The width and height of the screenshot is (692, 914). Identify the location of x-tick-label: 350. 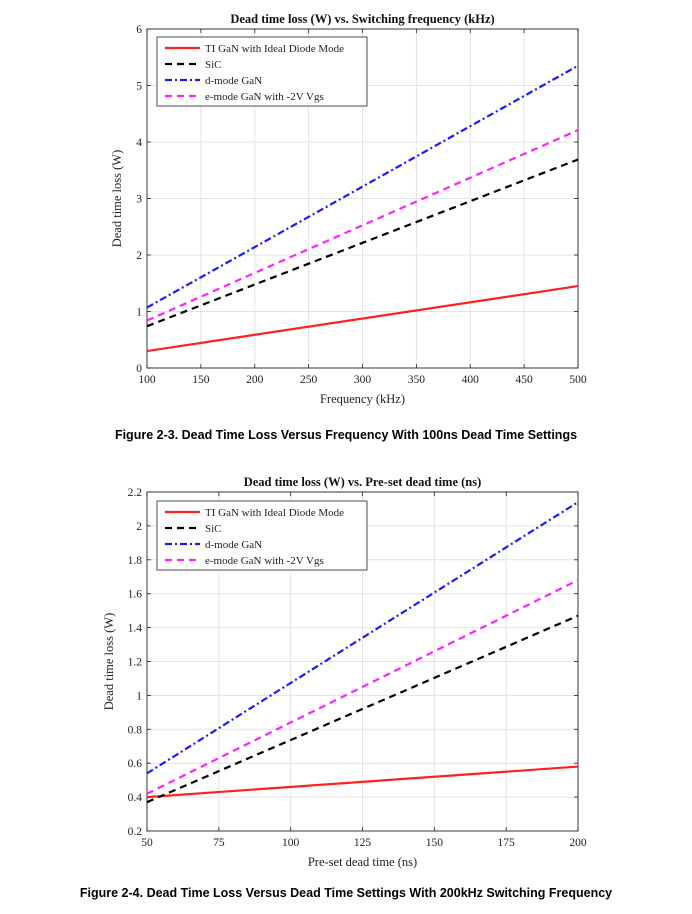
(417, 380).